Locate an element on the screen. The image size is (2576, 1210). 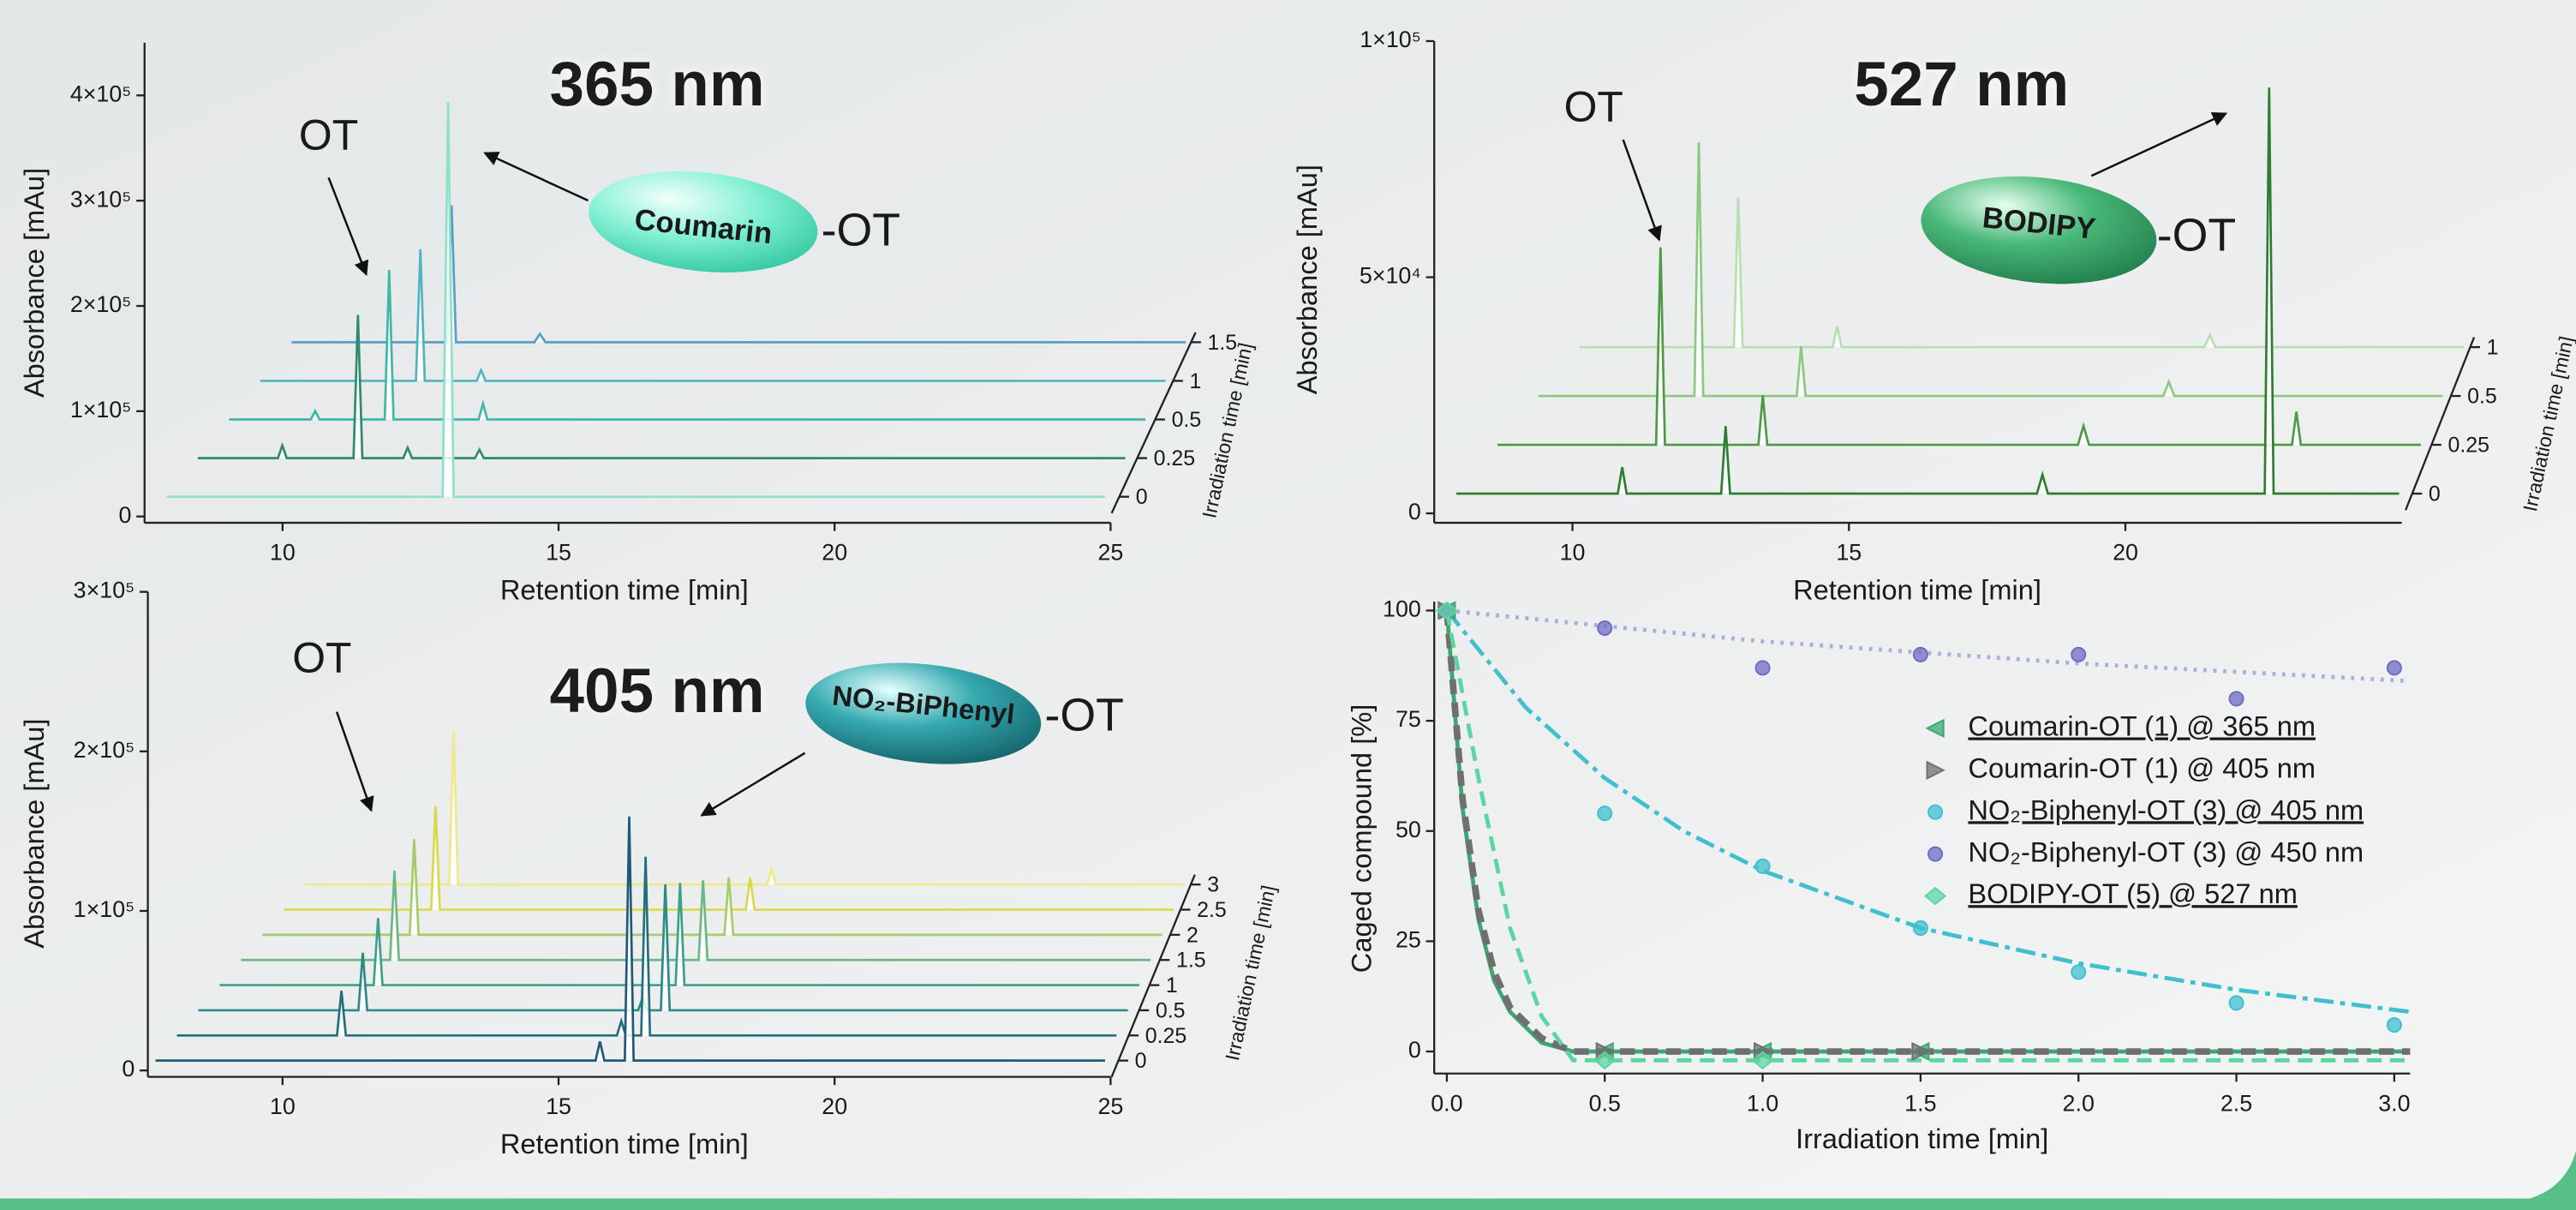
x-tick-label: 1.0 is located at coordinates (1762, 1103).